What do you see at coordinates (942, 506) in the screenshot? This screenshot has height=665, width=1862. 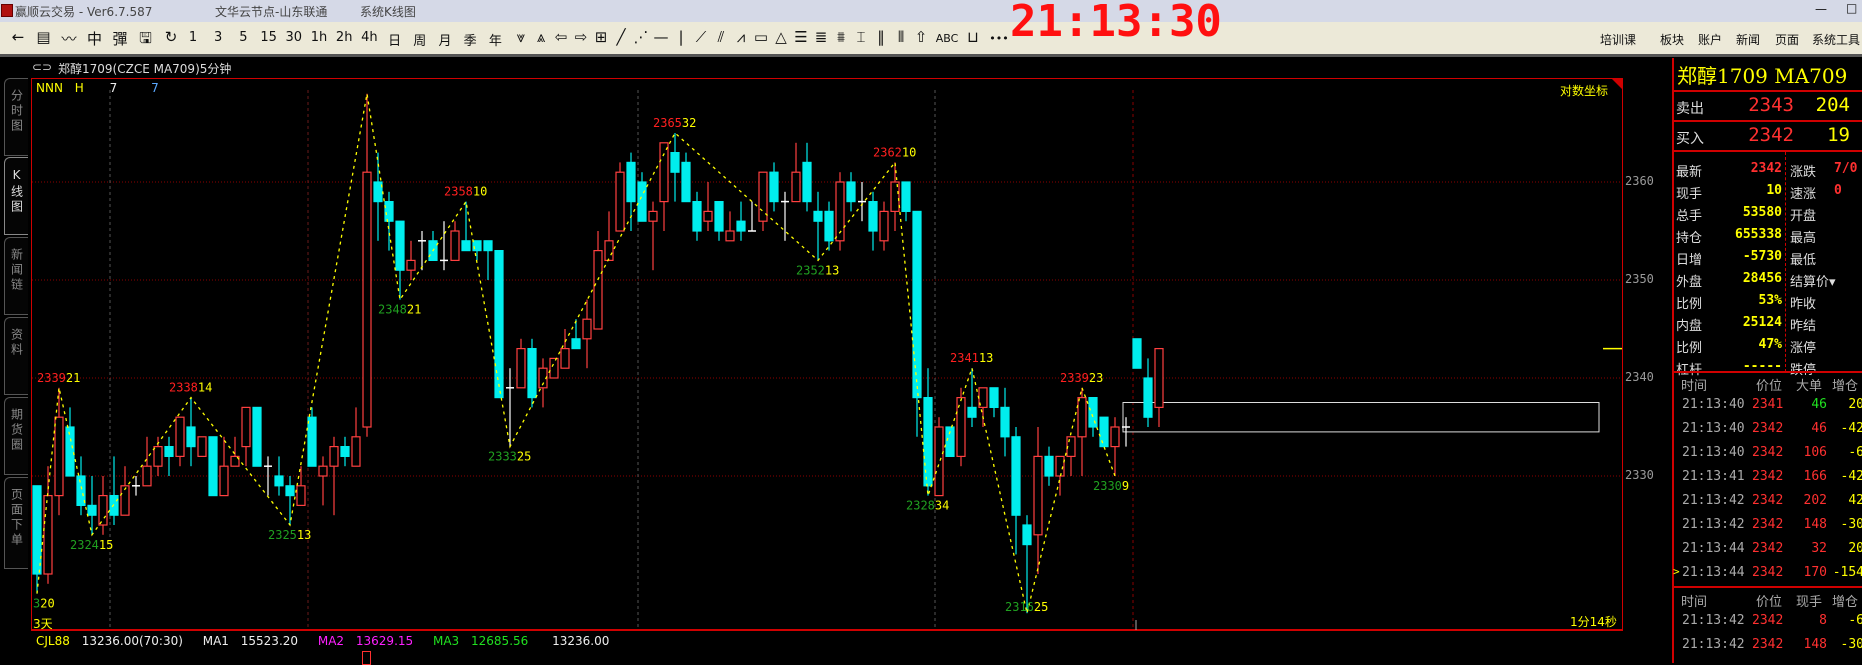 I see `pivot-count: 34` at bounding box center [942, 506].